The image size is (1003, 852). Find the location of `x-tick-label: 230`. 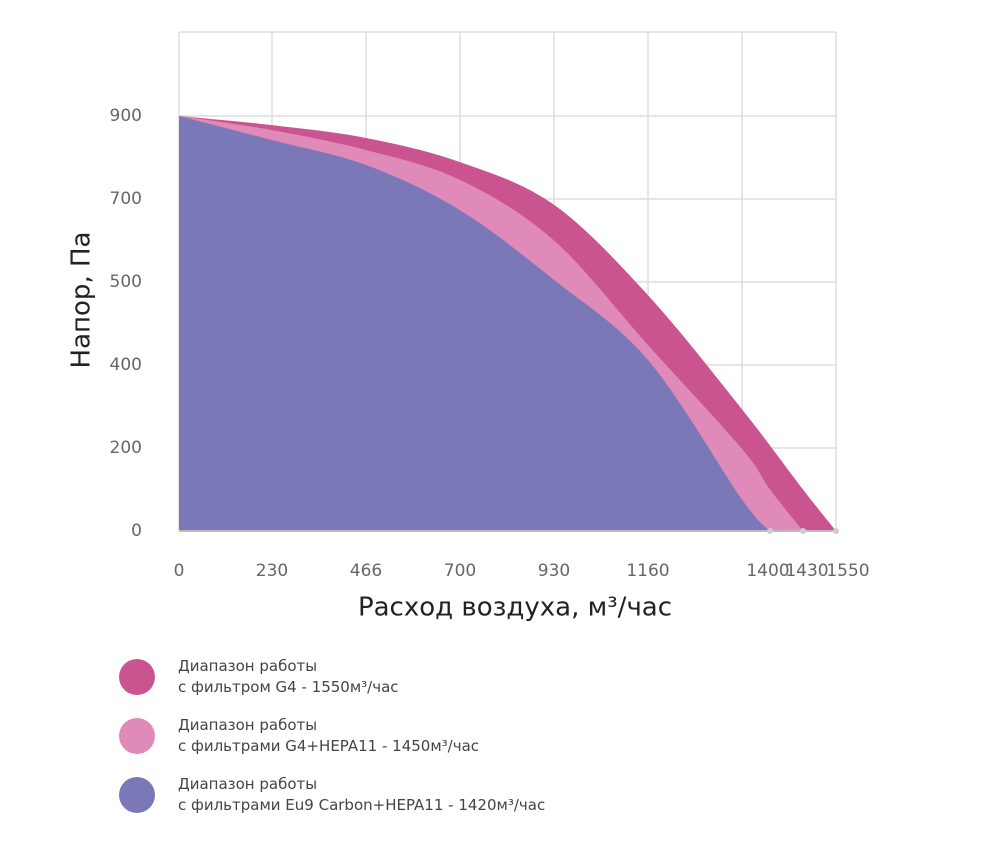

x-tick-label: 230 is located at coordinates (272, 571).